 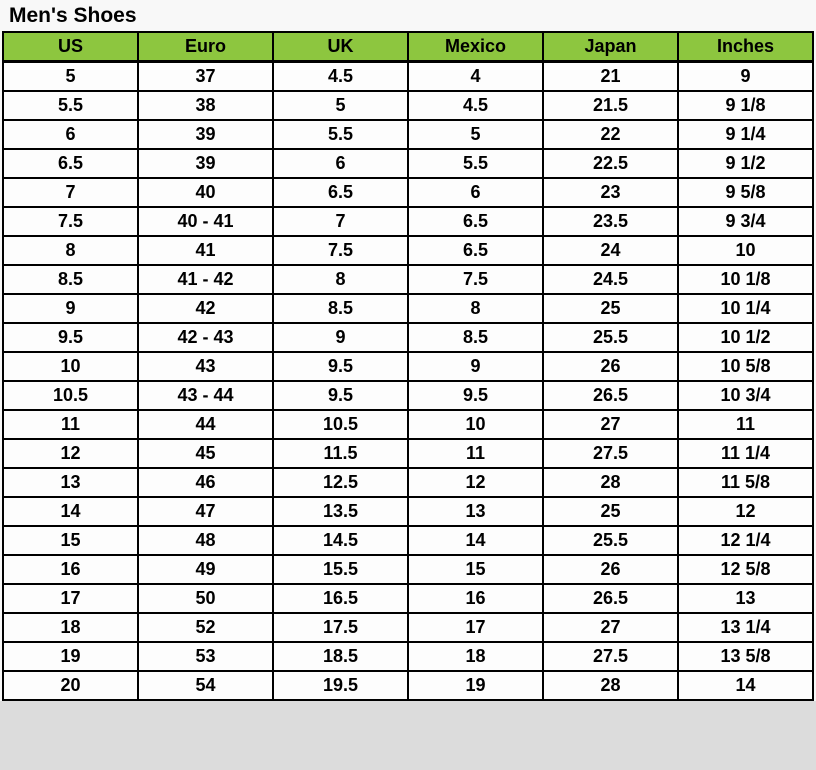 I want to click on cell-euro: 53, so click(x=205, y=656).